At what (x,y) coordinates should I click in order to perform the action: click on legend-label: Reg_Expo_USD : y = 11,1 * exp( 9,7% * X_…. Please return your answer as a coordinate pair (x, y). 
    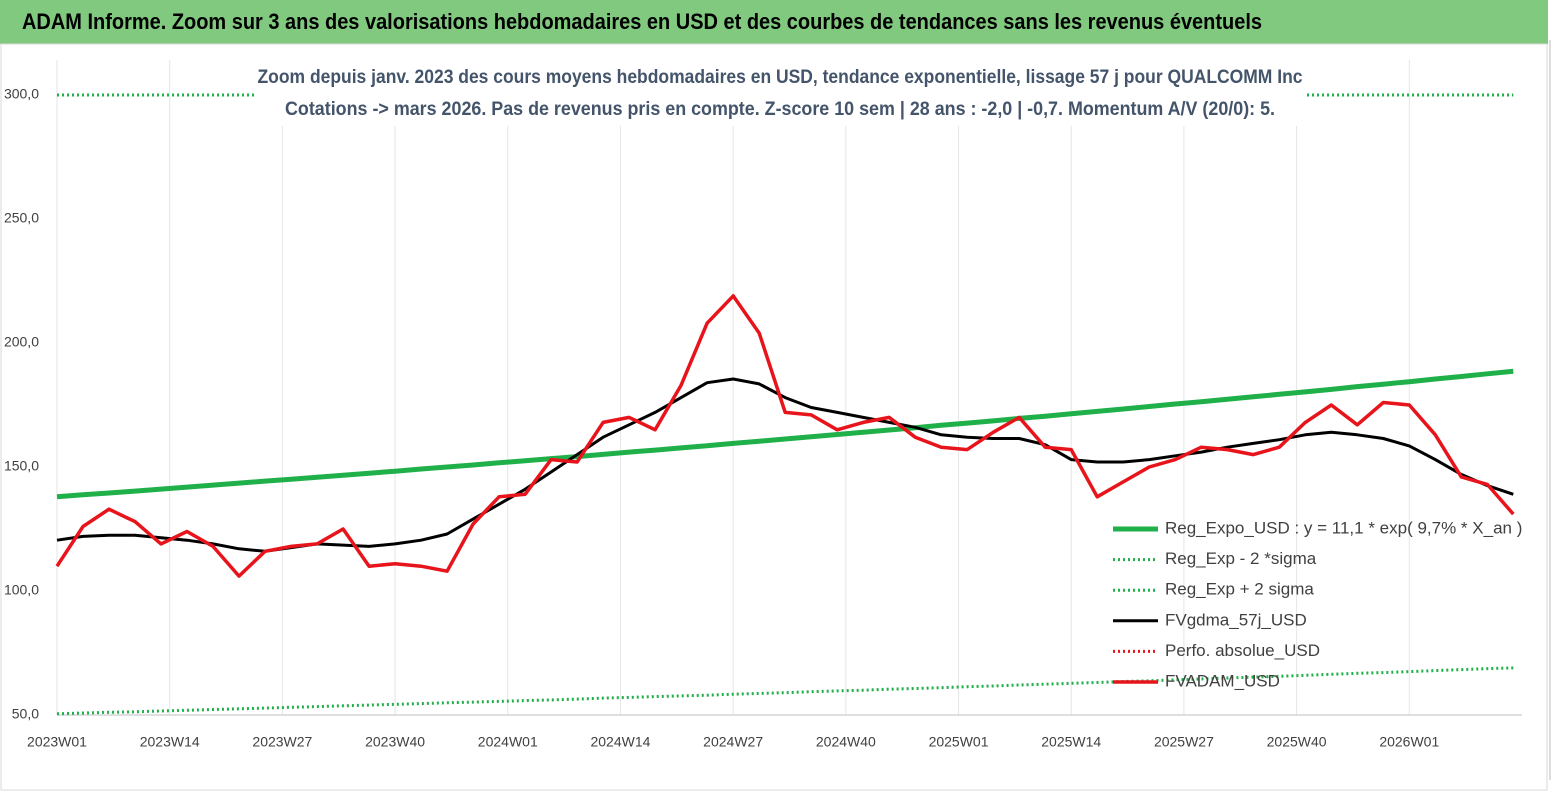
    Looking at the image, I should click on (1343, 527).